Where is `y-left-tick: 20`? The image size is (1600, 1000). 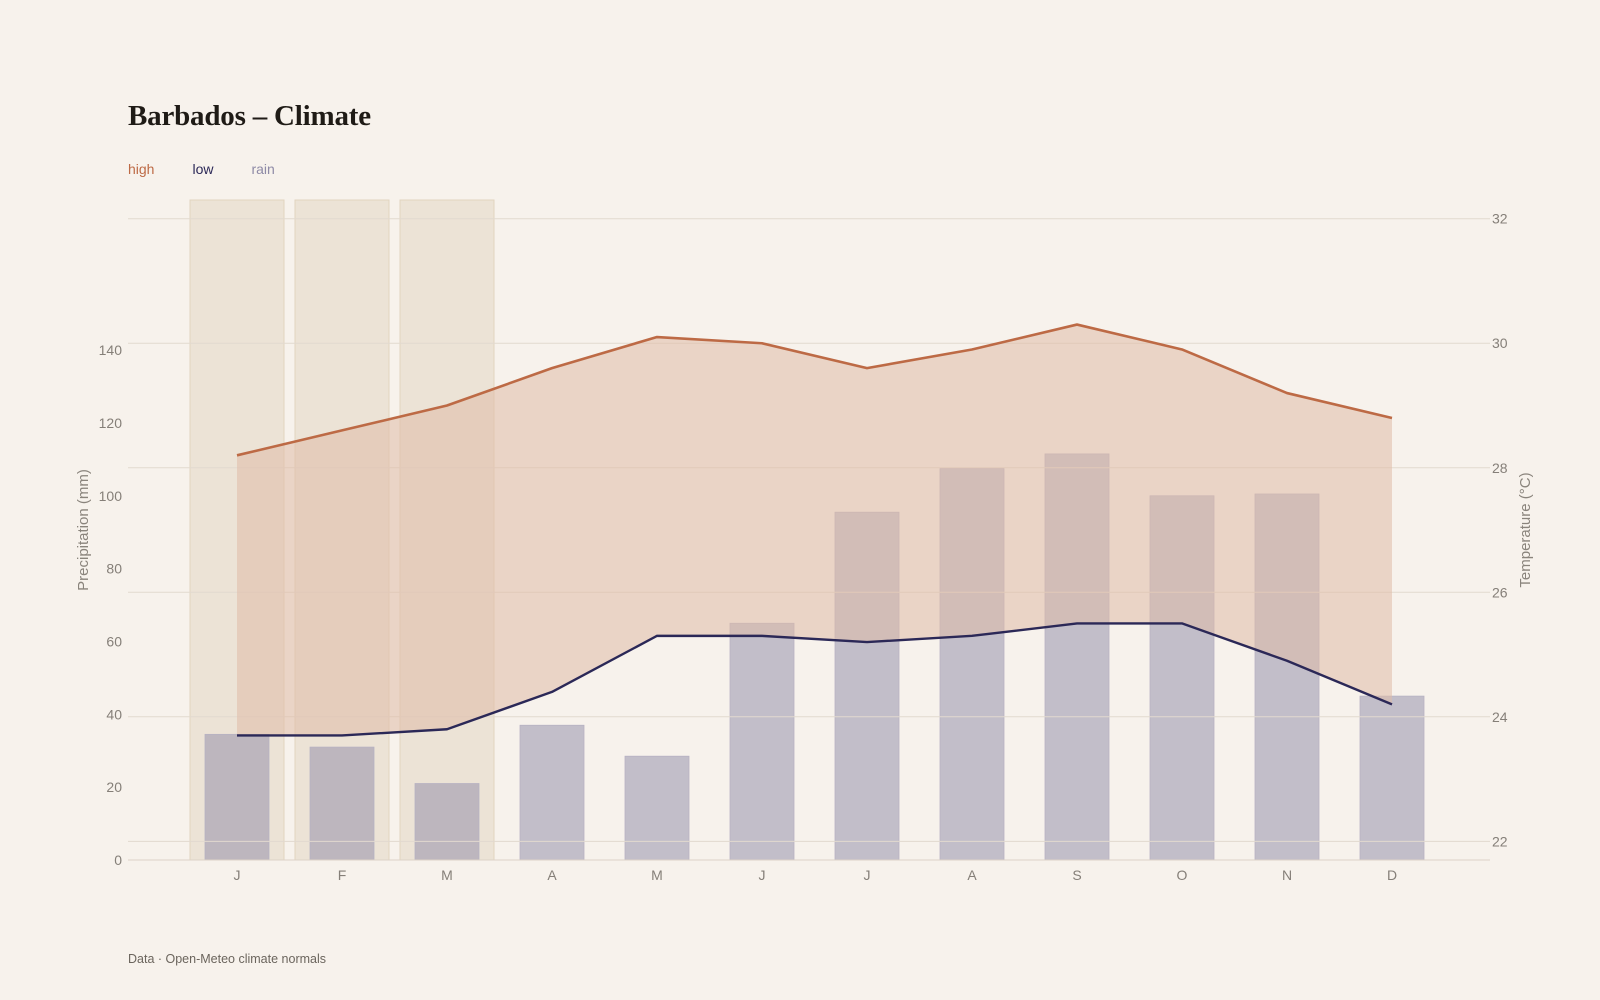 y-left-tick: 20 is located at coordinates (114, 787).